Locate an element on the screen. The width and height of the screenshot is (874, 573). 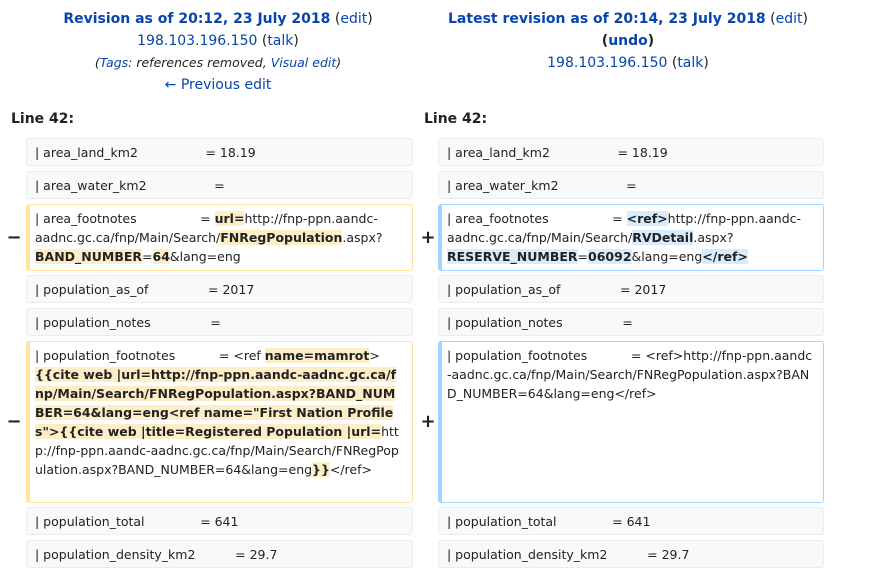
right-row-population-notes: | population_notes = is located at coordinates (631, 322).